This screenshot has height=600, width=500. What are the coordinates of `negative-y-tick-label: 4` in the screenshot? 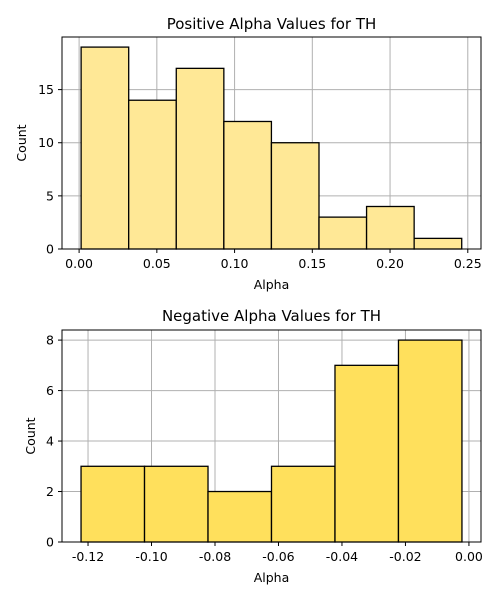 It's located at (50, 441).